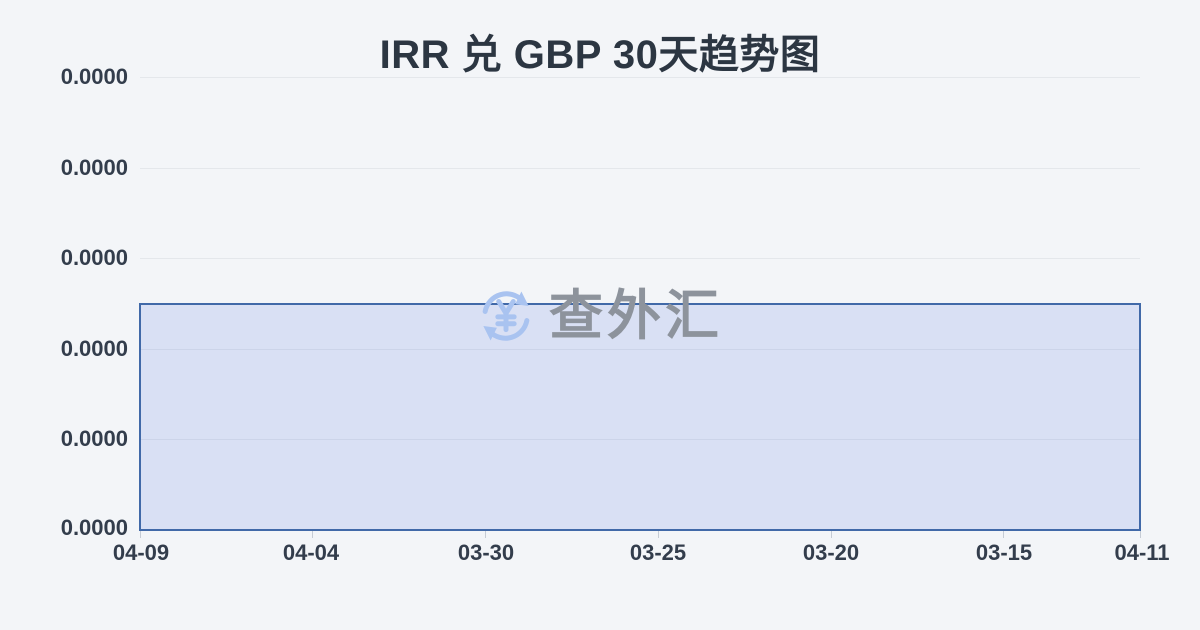  What do you see at coordinates (658, 552) in the screenshot?
I see `x-tick-label: 03-25` at bounding box center [658, 552].